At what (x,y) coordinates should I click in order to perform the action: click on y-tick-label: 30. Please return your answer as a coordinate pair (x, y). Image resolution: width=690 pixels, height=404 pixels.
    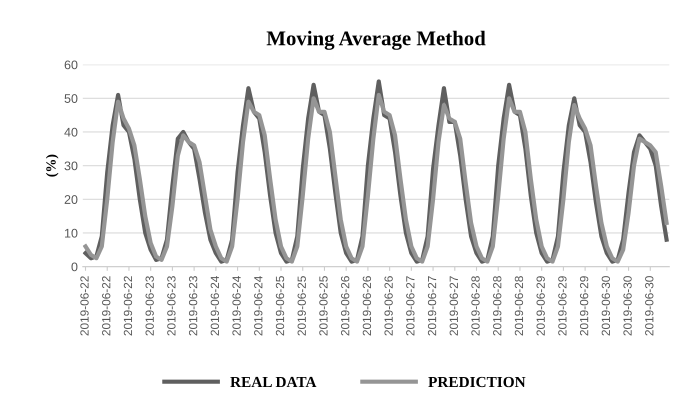
    Looking at the image, I should click on (71, 165).